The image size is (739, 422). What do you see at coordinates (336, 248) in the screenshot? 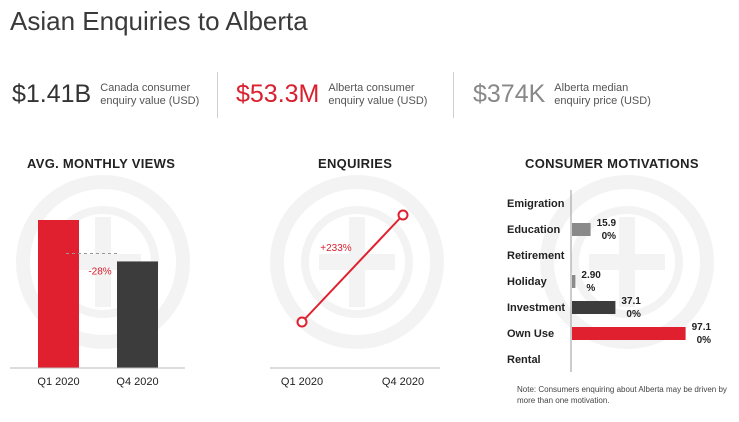
I see `change-annotation: +233%` at bounding box center [336, 248].